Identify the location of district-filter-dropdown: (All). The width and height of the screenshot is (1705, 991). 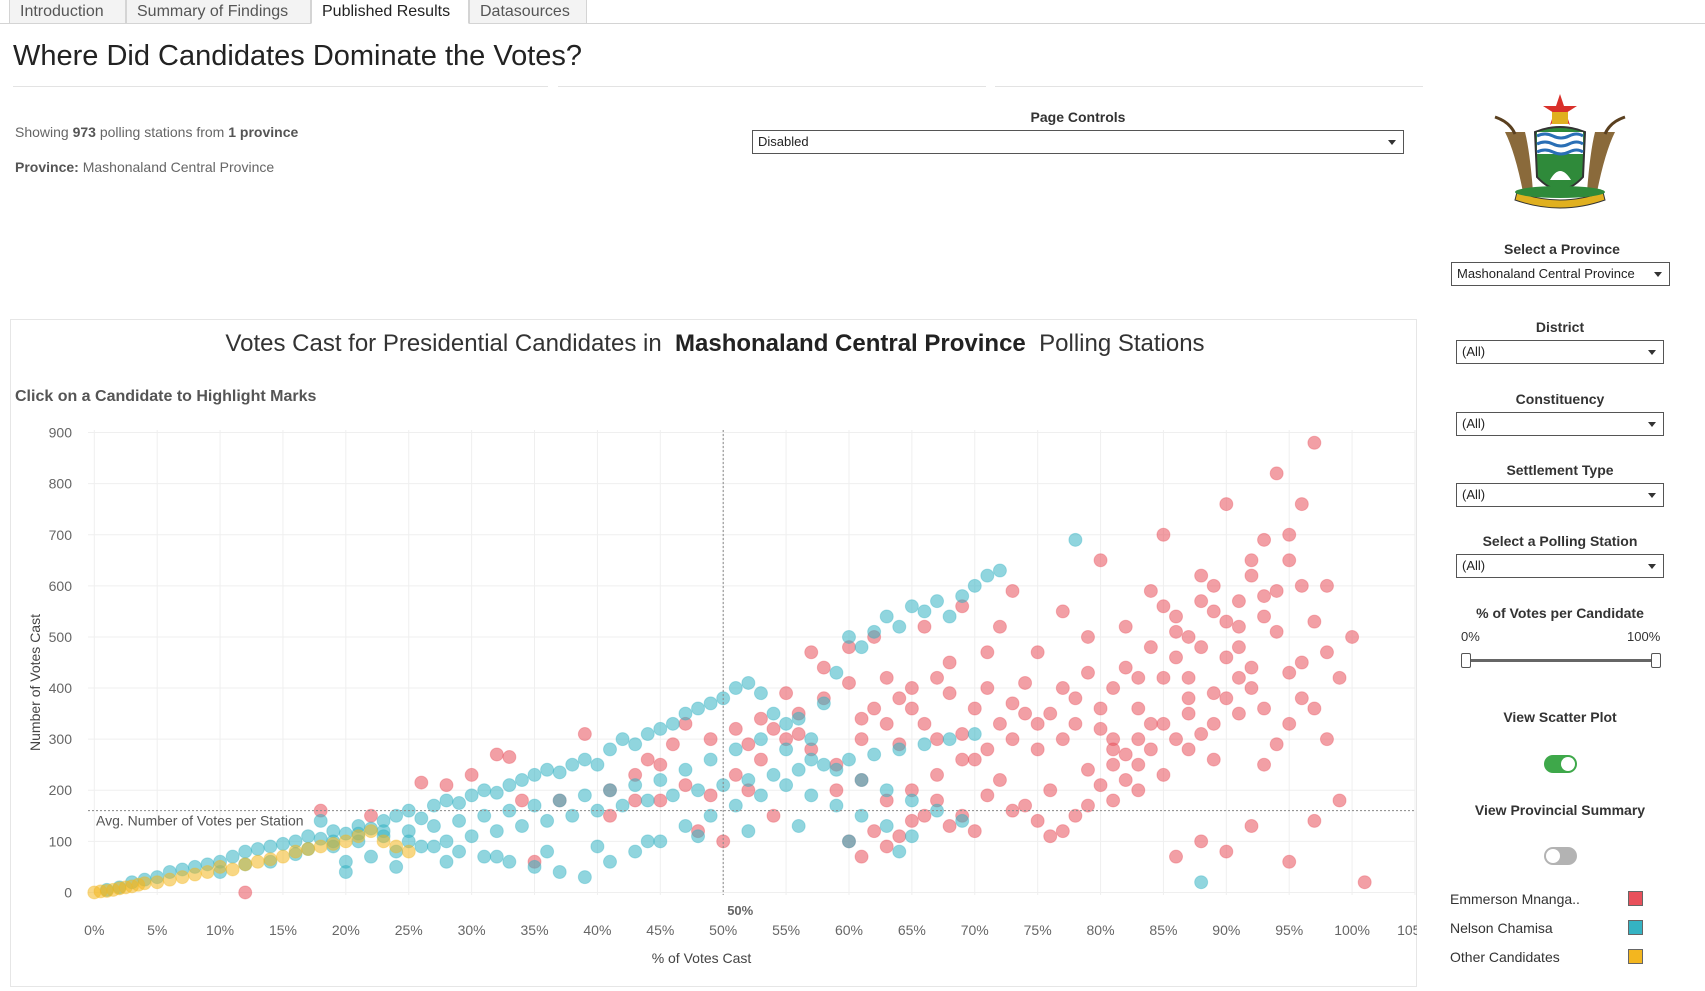
(1560, 352).